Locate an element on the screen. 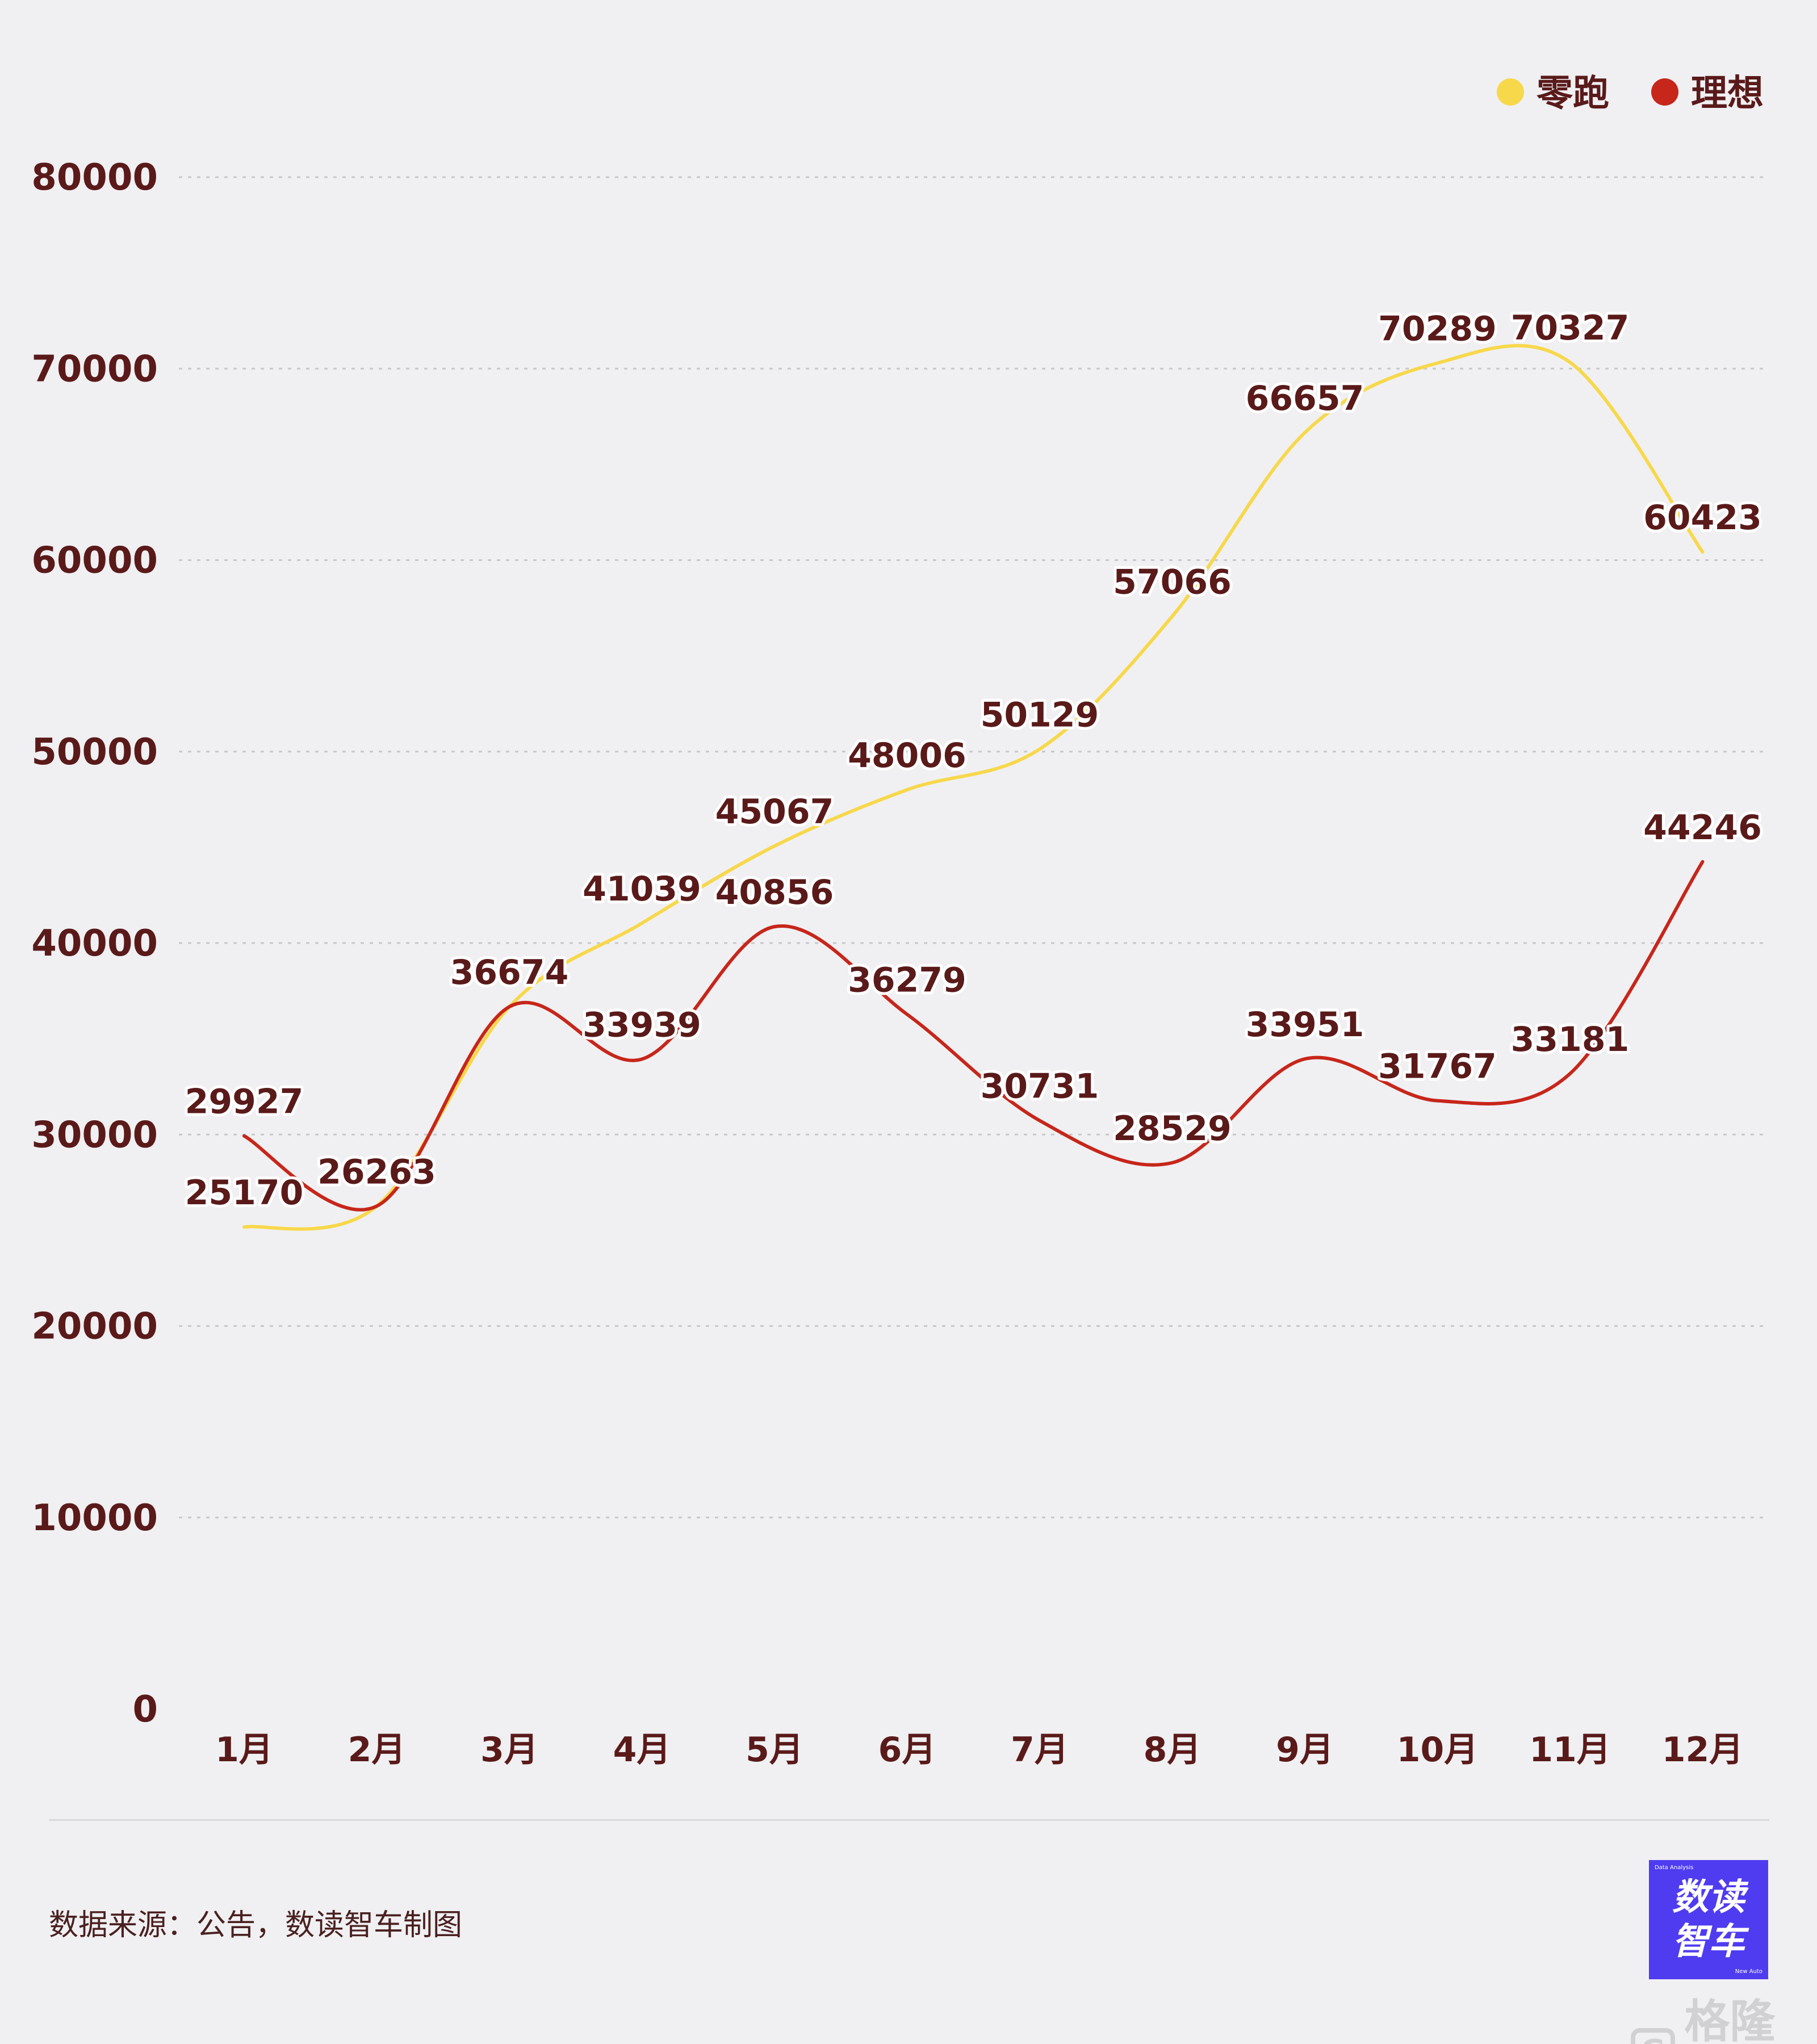  data-source-note: 数据来源：公告，数读智车制图 is located at coordinates (256, 1925).